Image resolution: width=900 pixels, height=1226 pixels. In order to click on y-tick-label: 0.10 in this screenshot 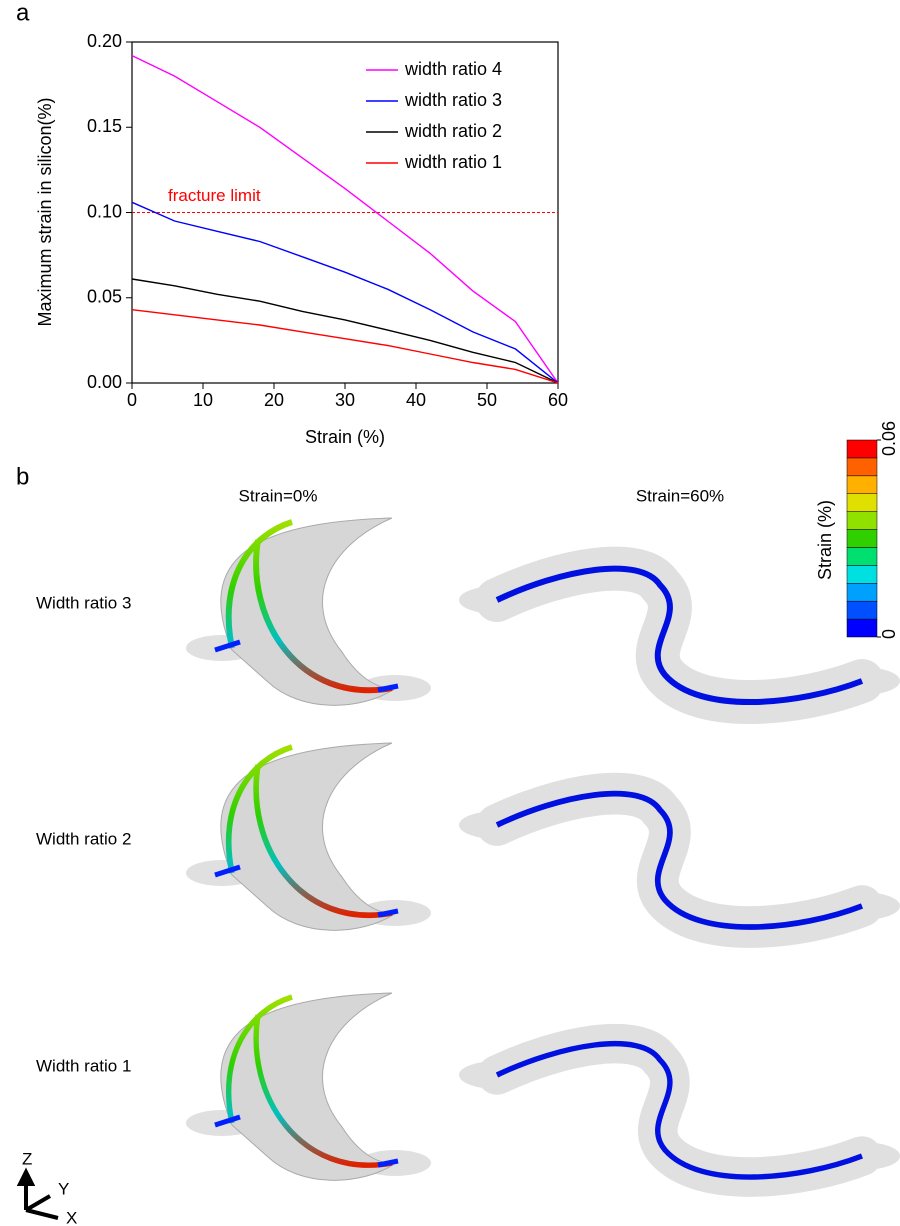, I will do `click(104, 211)`.